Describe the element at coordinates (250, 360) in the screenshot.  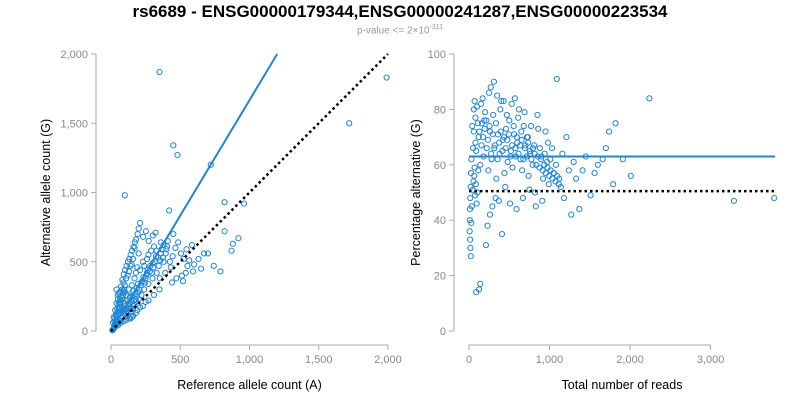
I see `x-tick-label: 1,000` at that location.